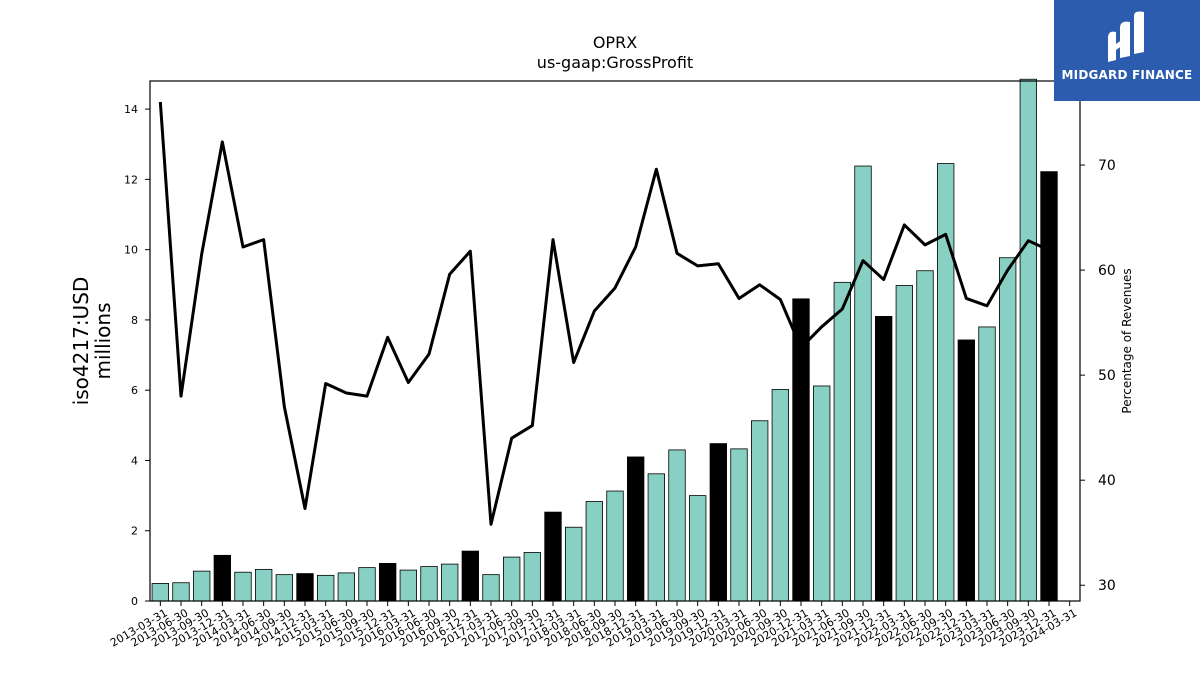 This screenshot has height=675, width=1200. What do you see at coordinates (1127, 75) in the screenshot?
I see `logo-text: MIDGARD FINANCE` at bounding box center [1127, 75].